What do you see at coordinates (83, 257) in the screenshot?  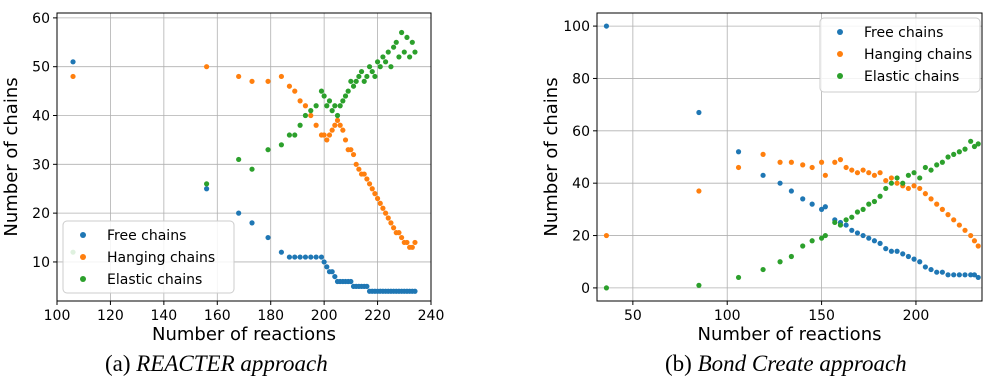 I see `chart-a-legend-marker-hanging-chains` at bounding box center [83, 257].